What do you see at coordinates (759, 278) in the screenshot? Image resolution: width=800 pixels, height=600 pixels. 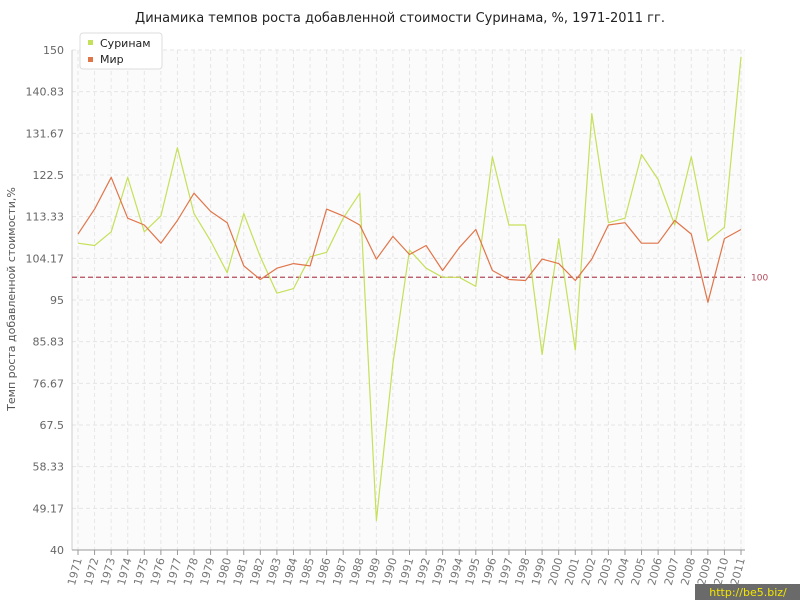 I see `reference-line-label: 100` at bounding box center [759, 278].